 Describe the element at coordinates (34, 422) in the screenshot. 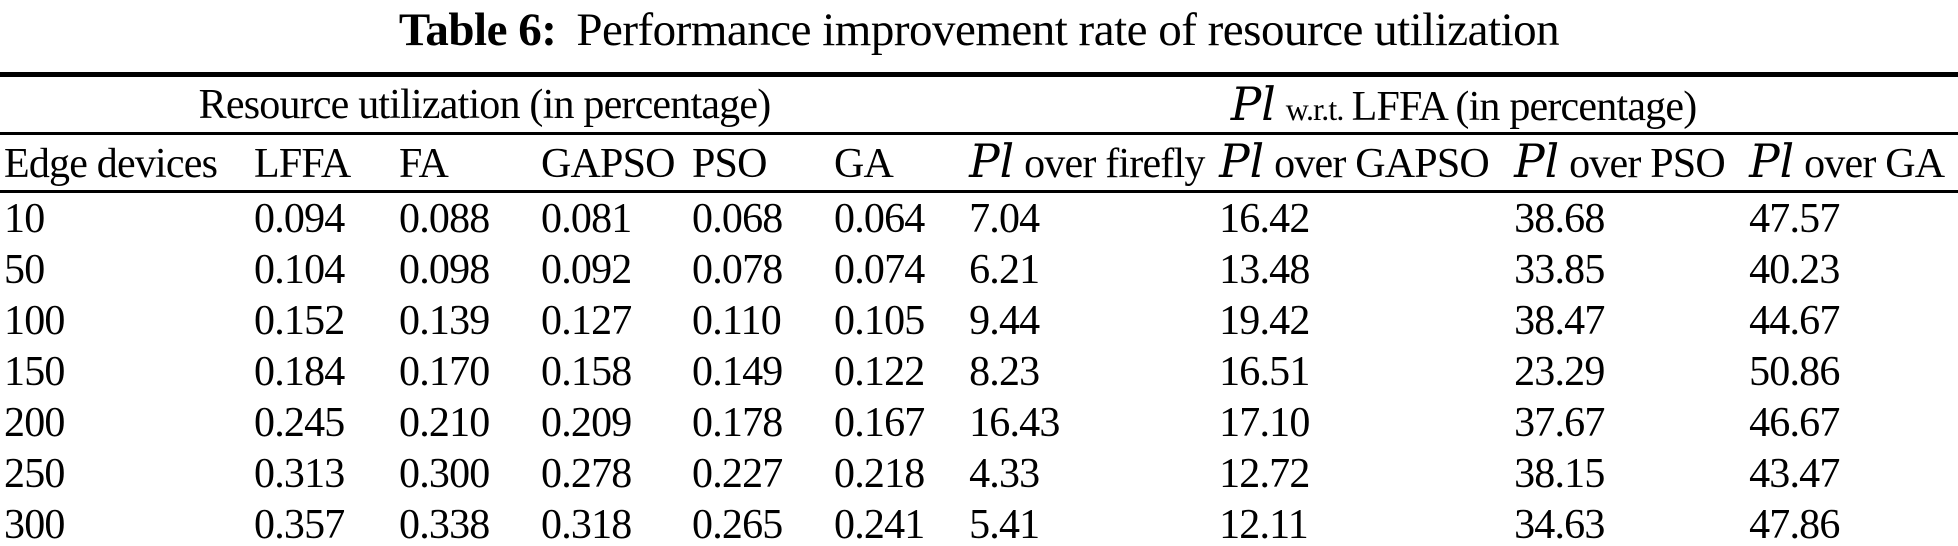

I see `table-cell: 200` at that location.